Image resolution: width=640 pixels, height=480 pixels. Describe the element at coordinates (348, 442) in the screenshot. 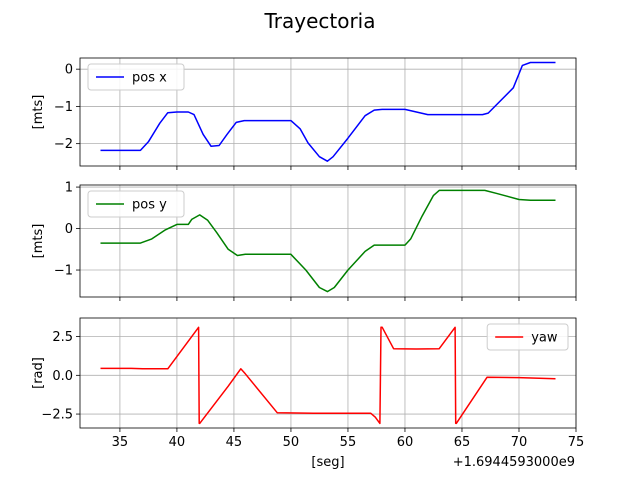

I see `x-tick-label: 55` at that location.